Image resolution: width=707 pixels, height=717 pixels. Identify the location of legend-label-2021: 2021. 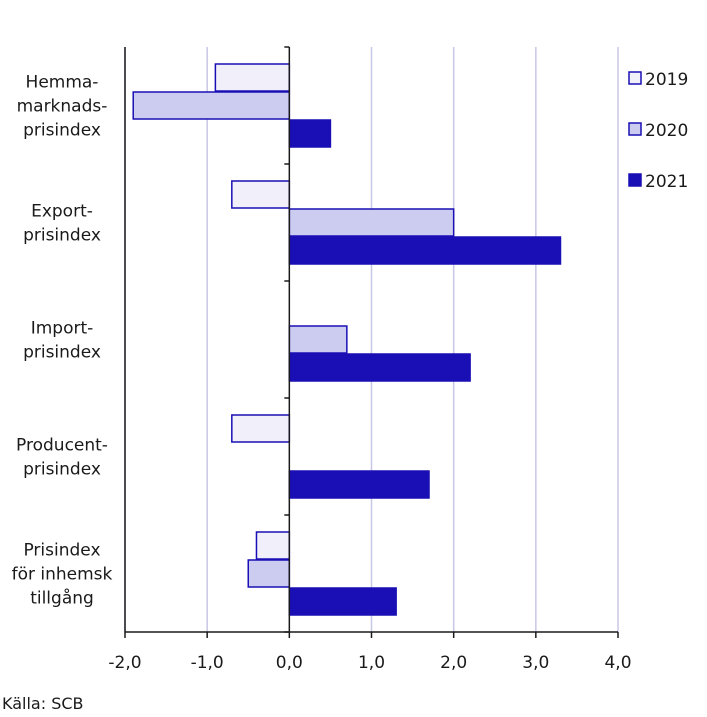
(666, 182).